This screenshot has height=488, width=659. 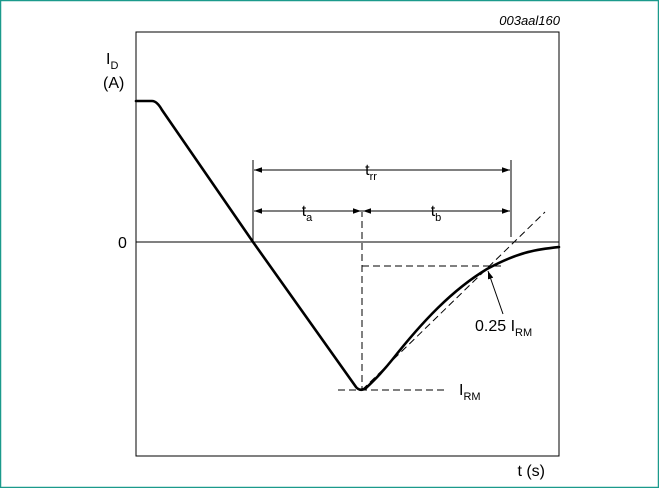 I want to click on ta-label: ta, so click(x=307, y=213).